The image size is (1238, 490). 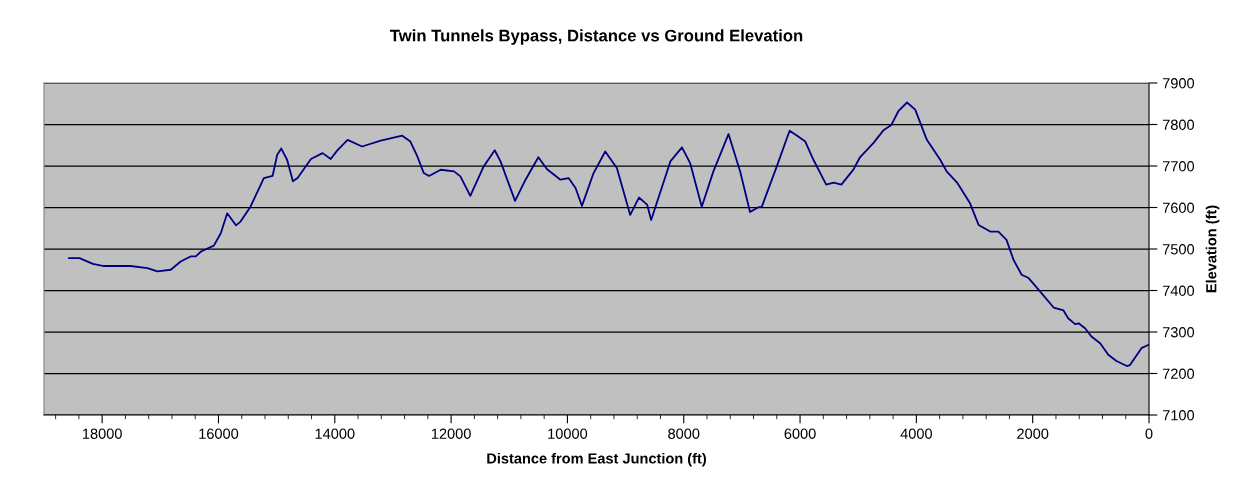 I want to click on x-tick-label: 6000, so click(x=800, y=433).